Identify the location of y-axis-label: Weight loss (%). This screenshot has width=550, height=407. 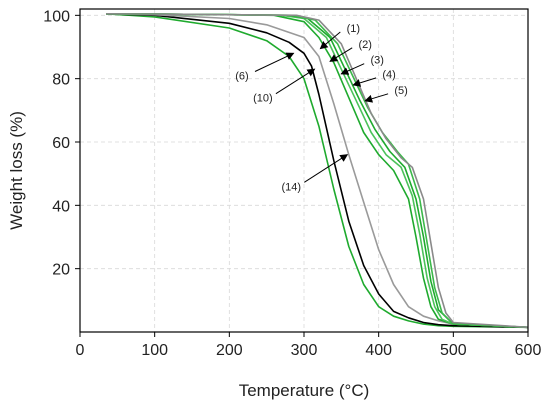
(16, 170).